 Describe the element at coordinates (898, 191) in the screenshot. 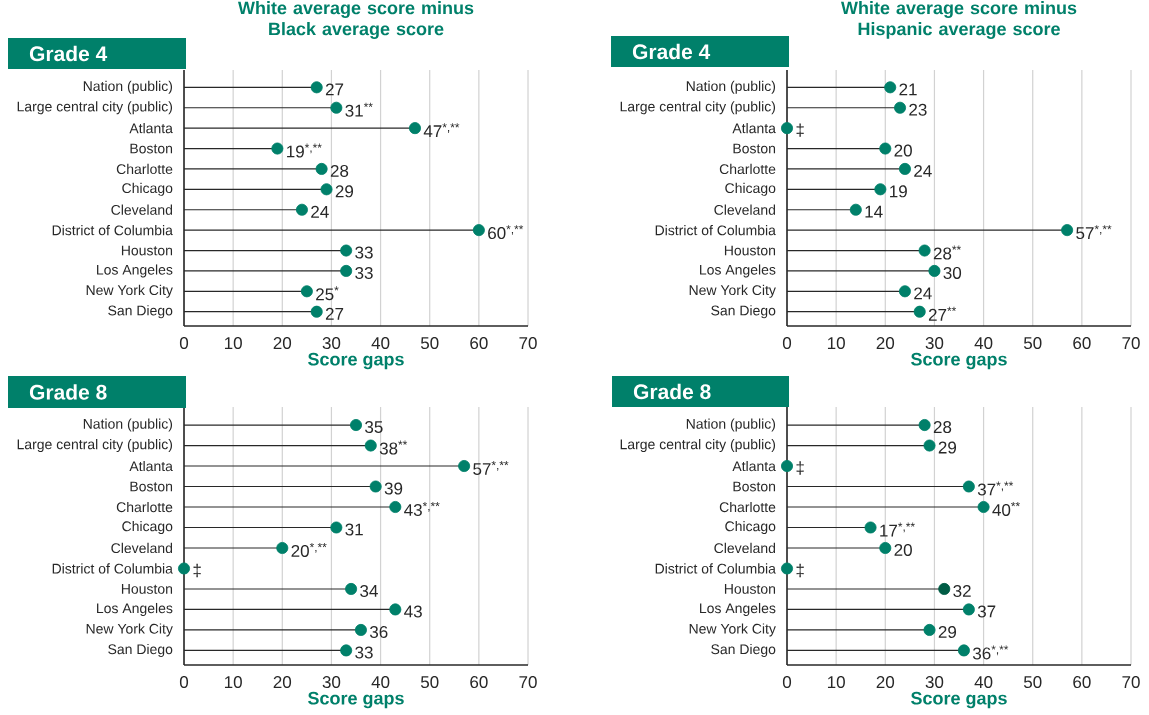

I see `data-label: 19` at that location.